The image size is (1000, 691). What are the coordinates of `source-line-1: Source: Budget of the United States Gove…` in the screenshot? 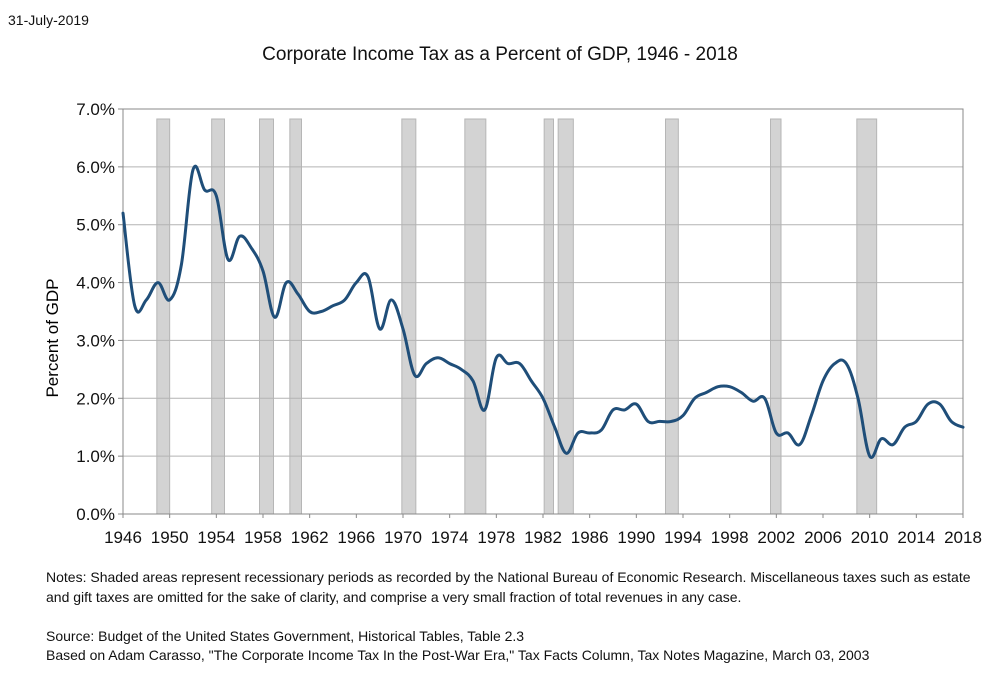 It's located at (285, 636).